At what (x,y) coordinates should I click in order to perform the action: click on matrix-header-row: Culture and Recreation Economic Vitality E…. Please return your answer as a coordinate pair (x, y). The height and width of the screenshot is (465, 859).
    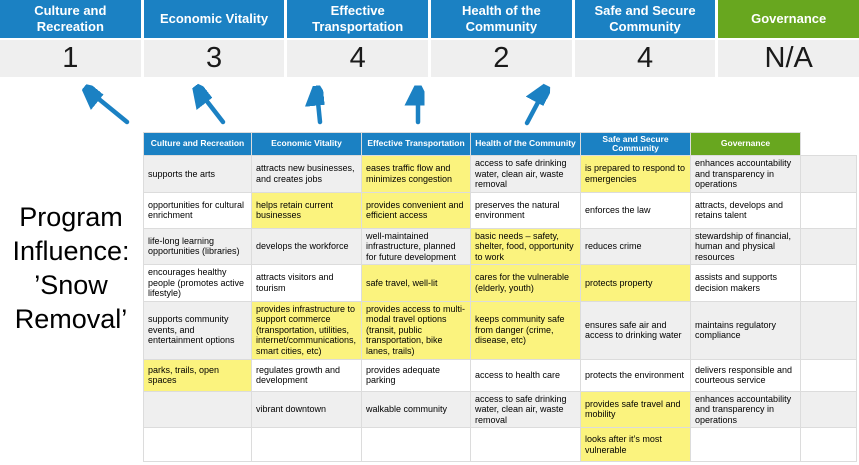
    Looking at the image, I should click on (500, 144).